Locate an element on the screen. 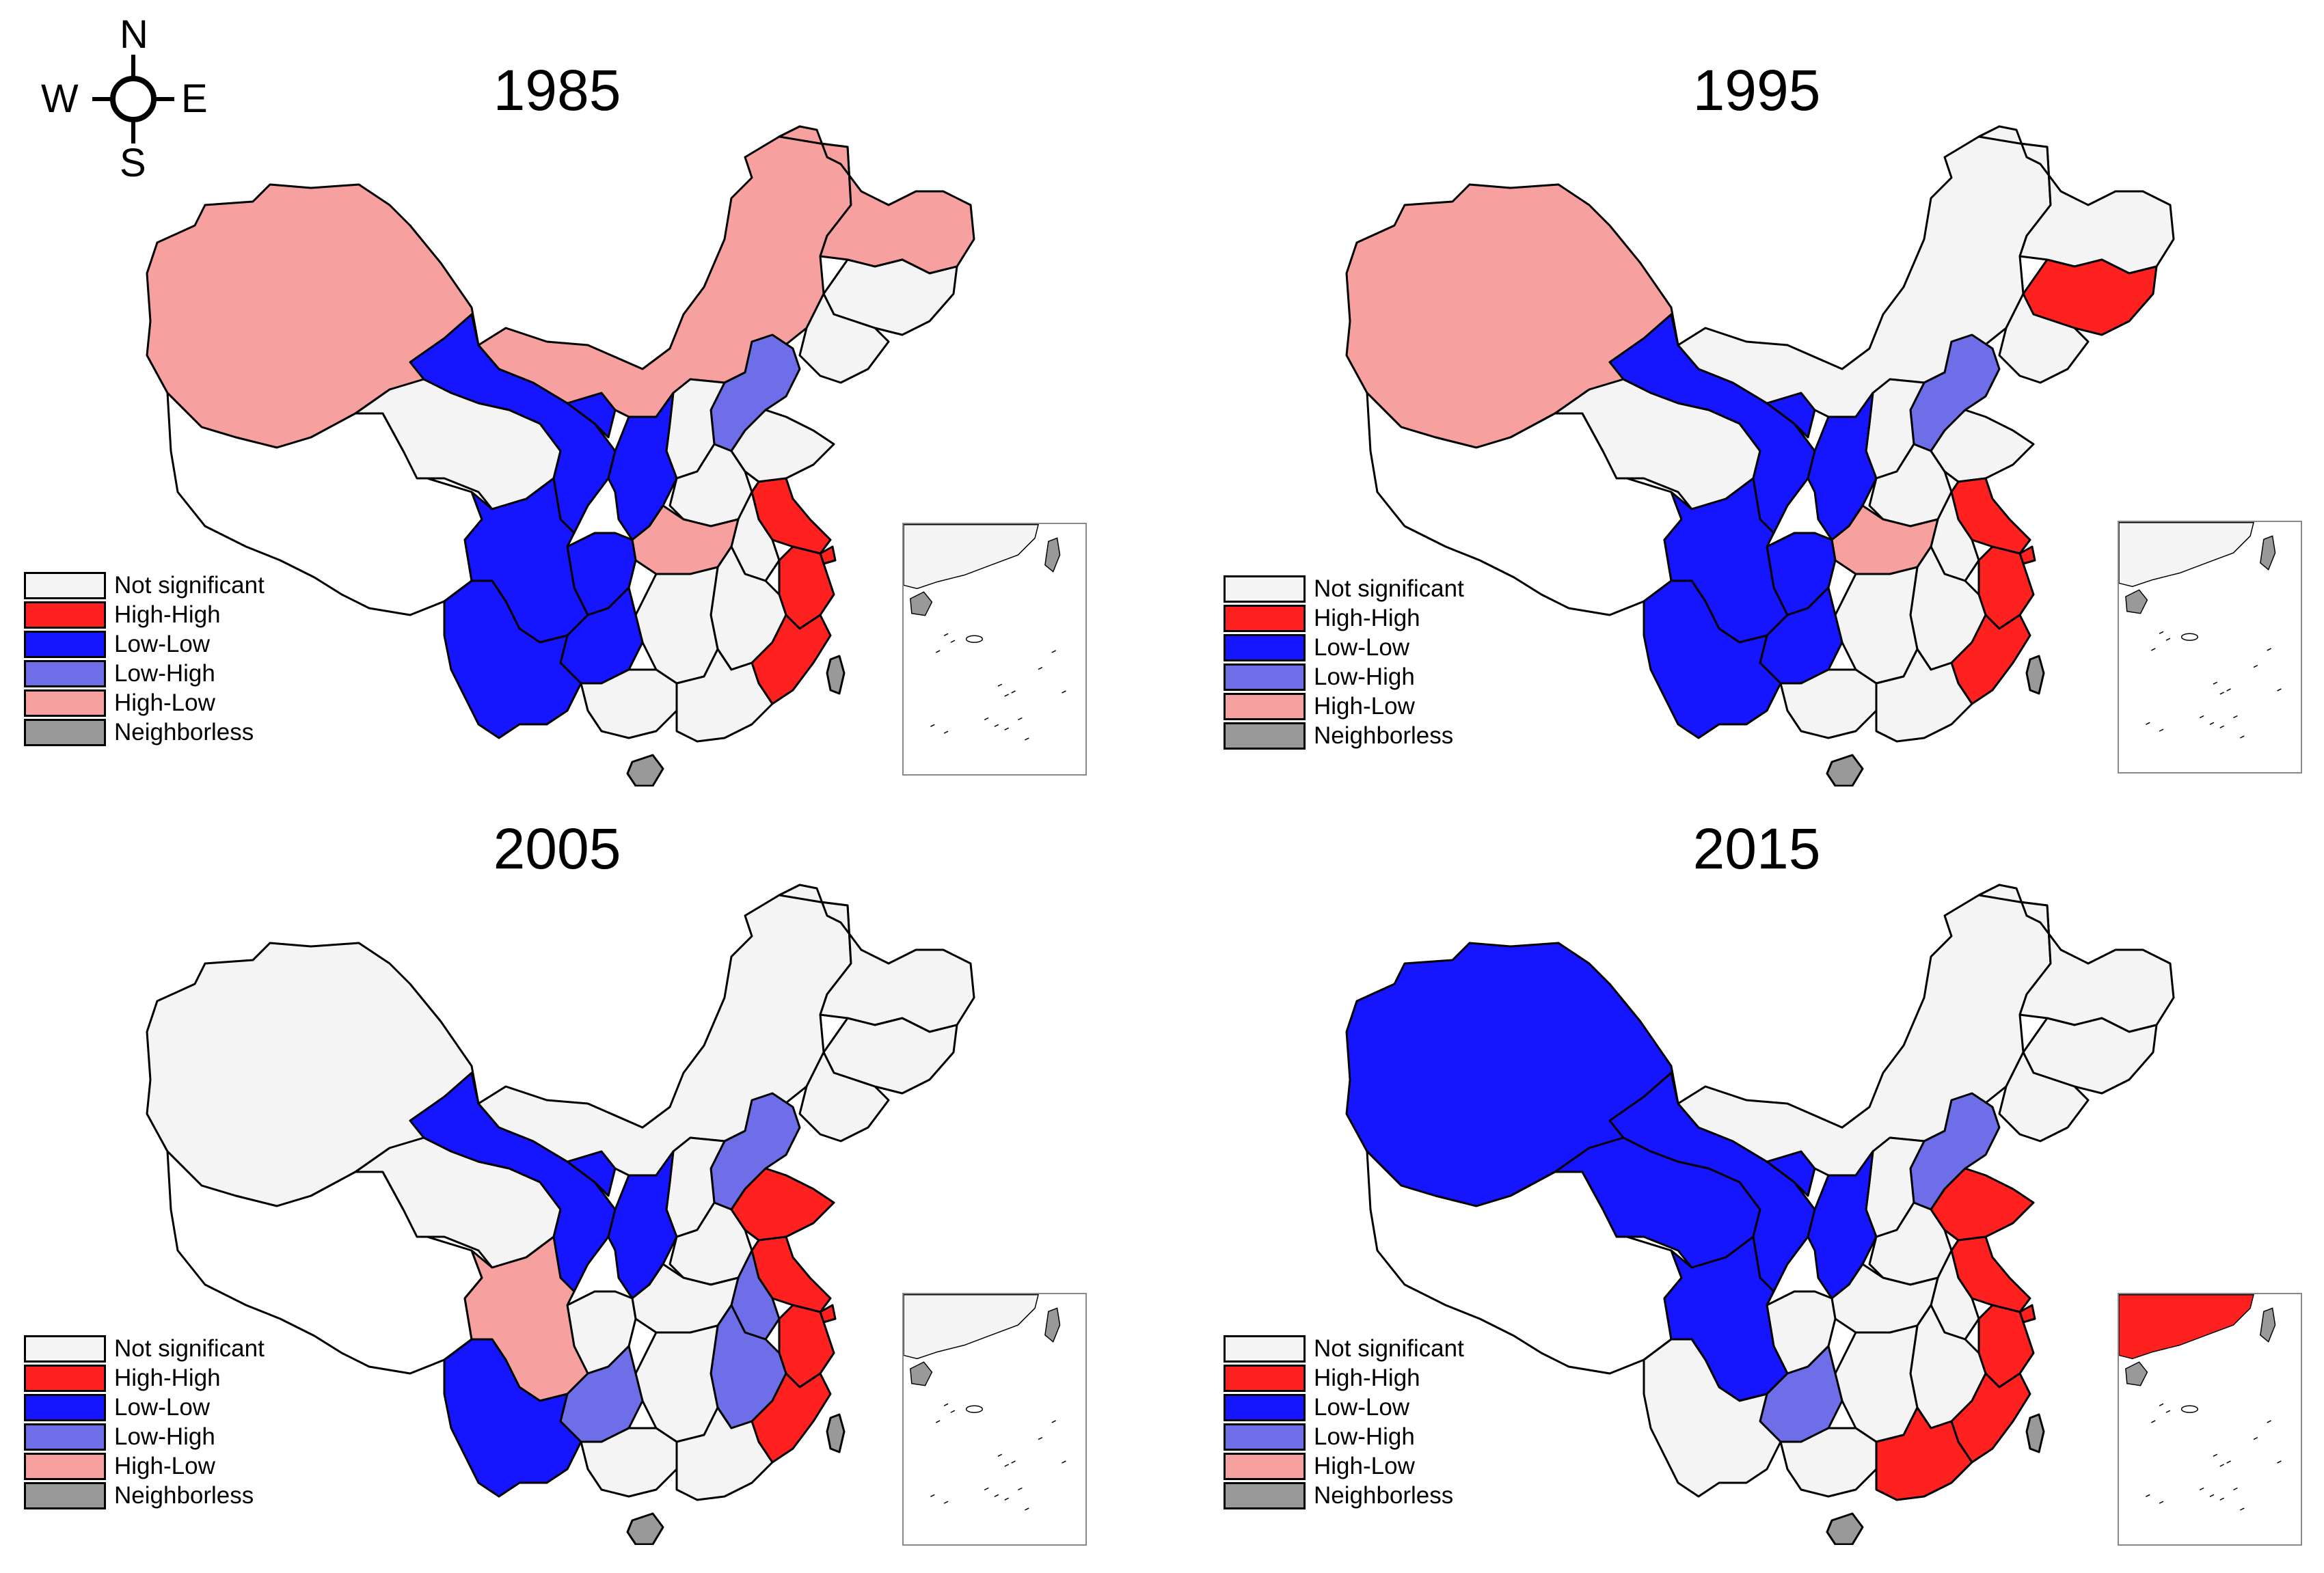 This screenshot has height=1573, width=2324. panel-title: 1995 is located at coordinates (1756, 90).